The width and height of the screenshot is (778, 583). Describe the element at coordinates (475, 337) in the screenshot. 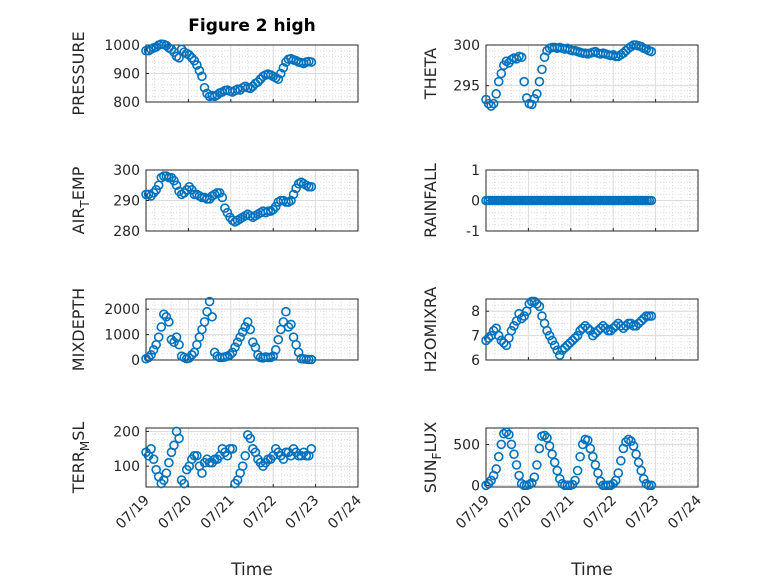

I see `y-tick-label: 7` at that location.